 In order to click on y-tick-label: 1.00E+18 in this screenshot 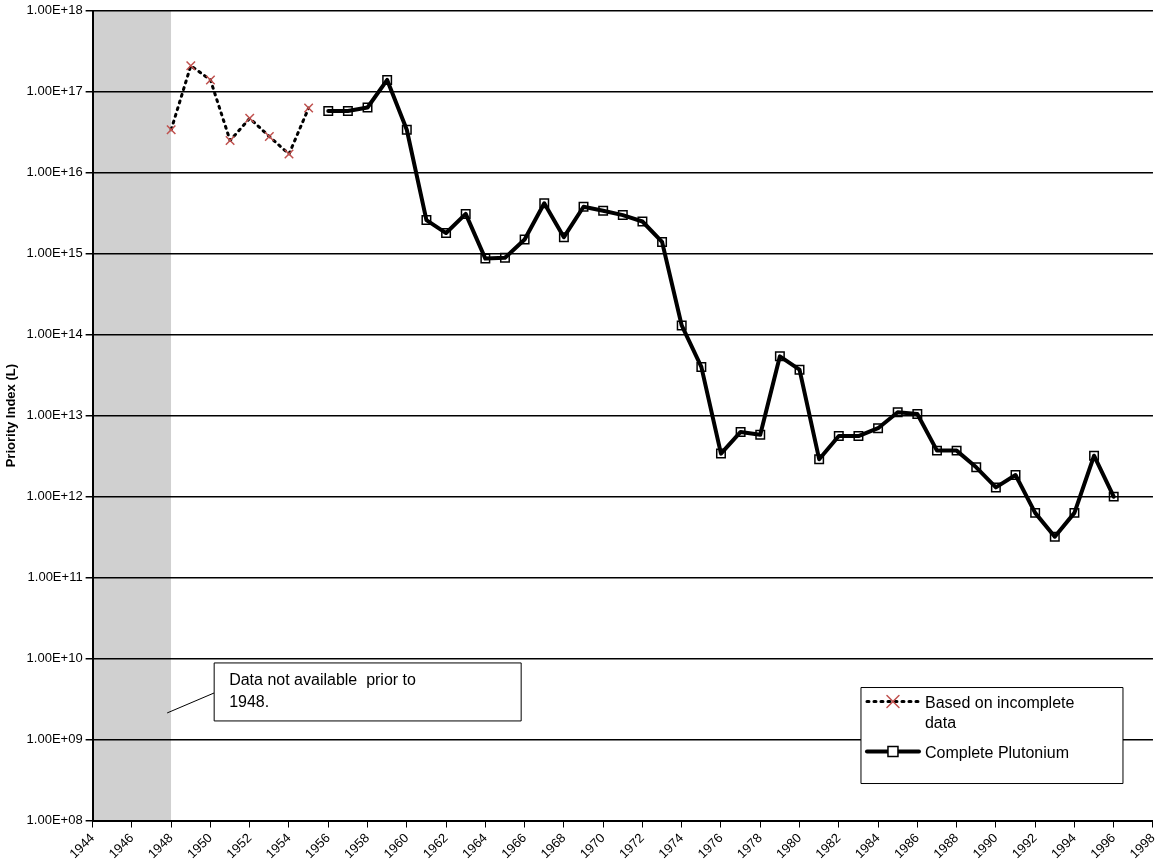, I will do `click(54, 10)`.